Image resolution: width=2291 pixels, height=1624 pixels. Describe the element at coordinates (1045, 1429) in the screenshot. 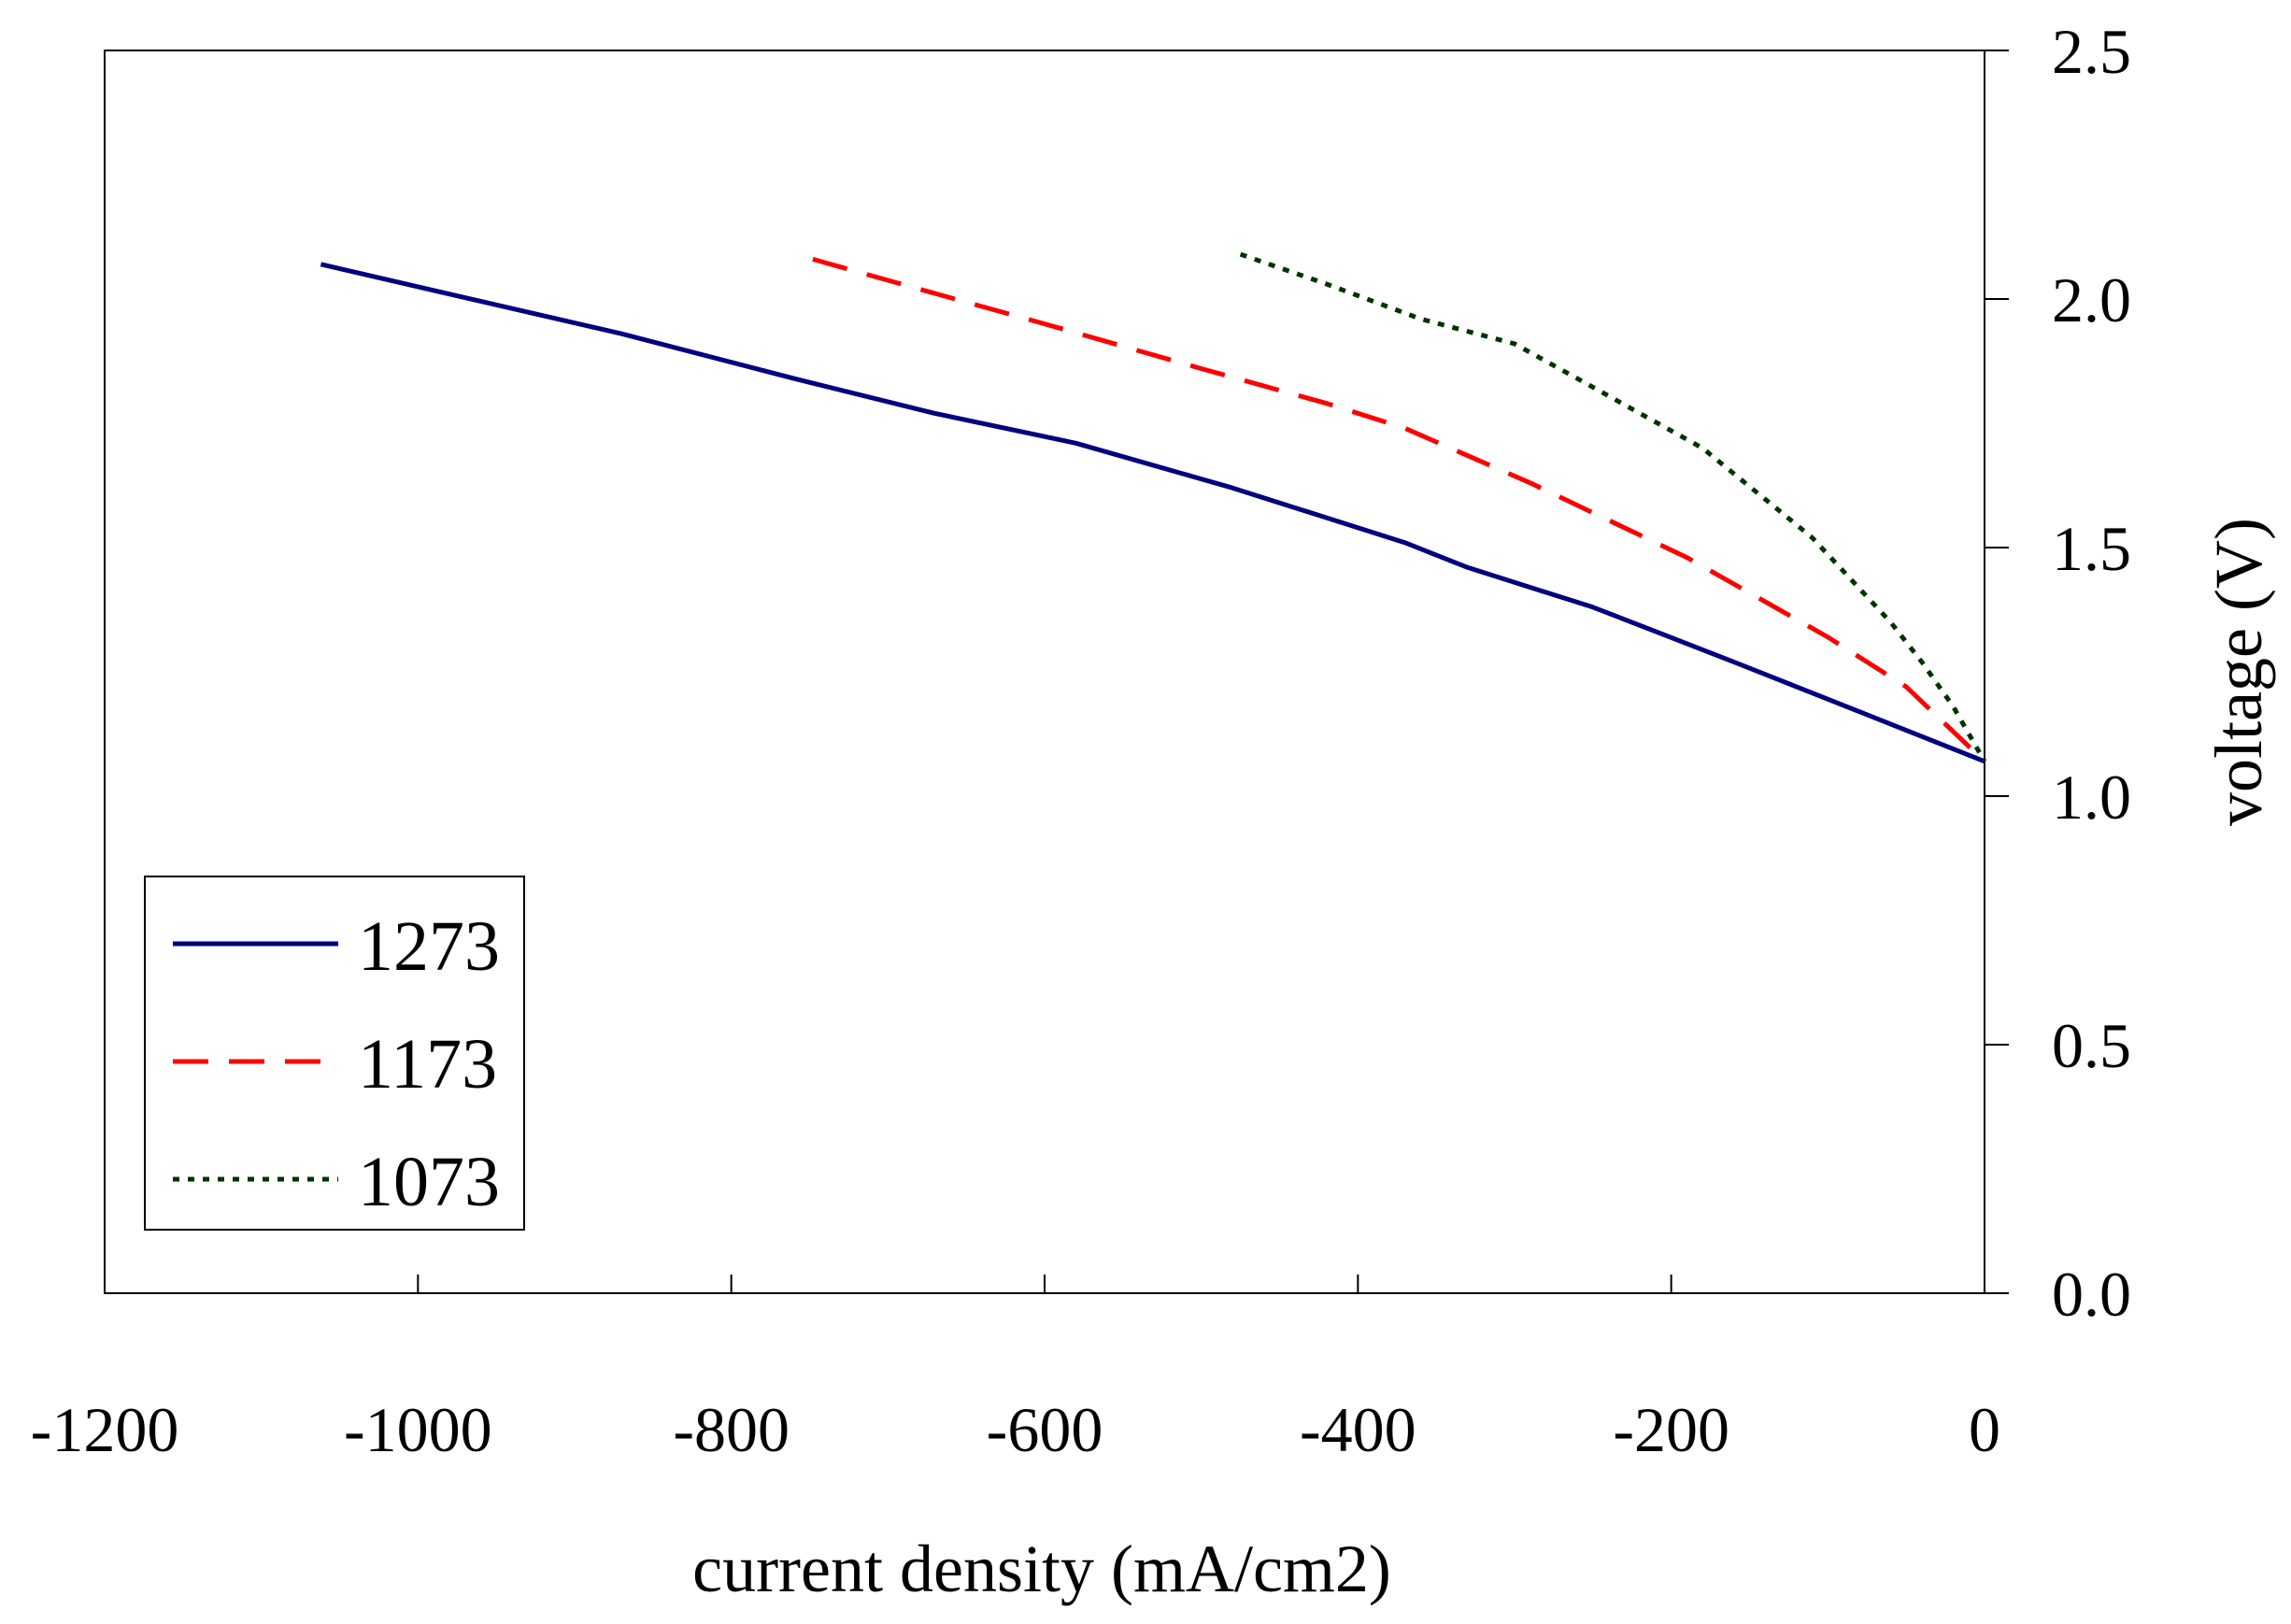

I see `x-tick-label: -600` at that location.